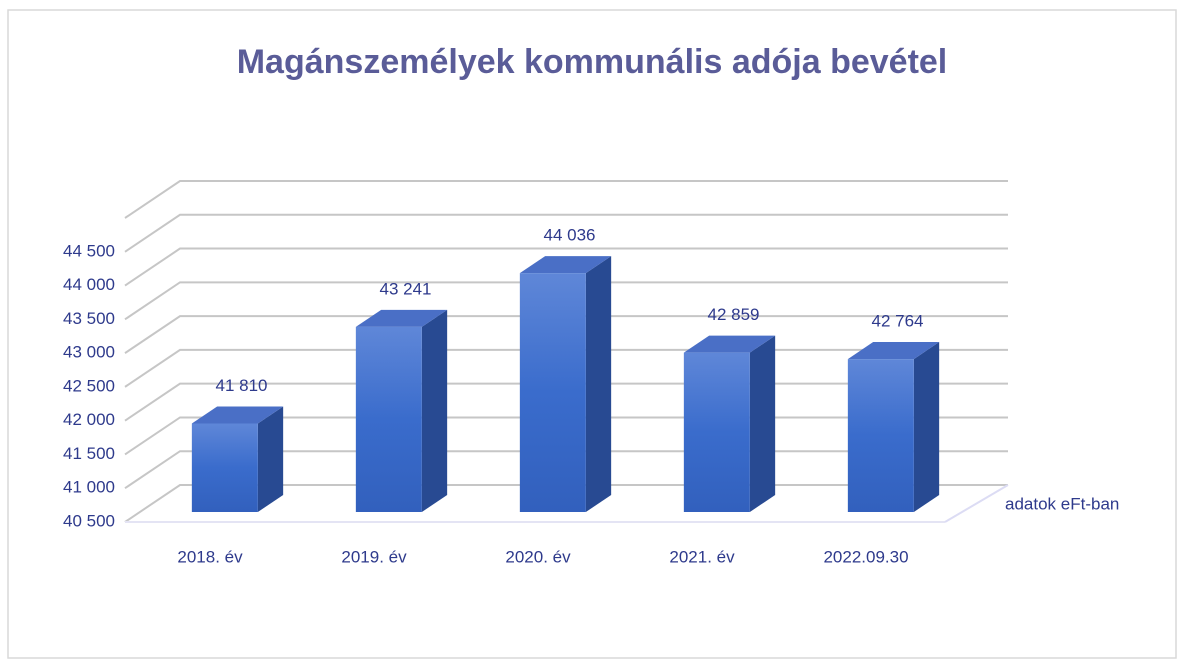  I want to click on data-label: 41 810, so click(242, 385).